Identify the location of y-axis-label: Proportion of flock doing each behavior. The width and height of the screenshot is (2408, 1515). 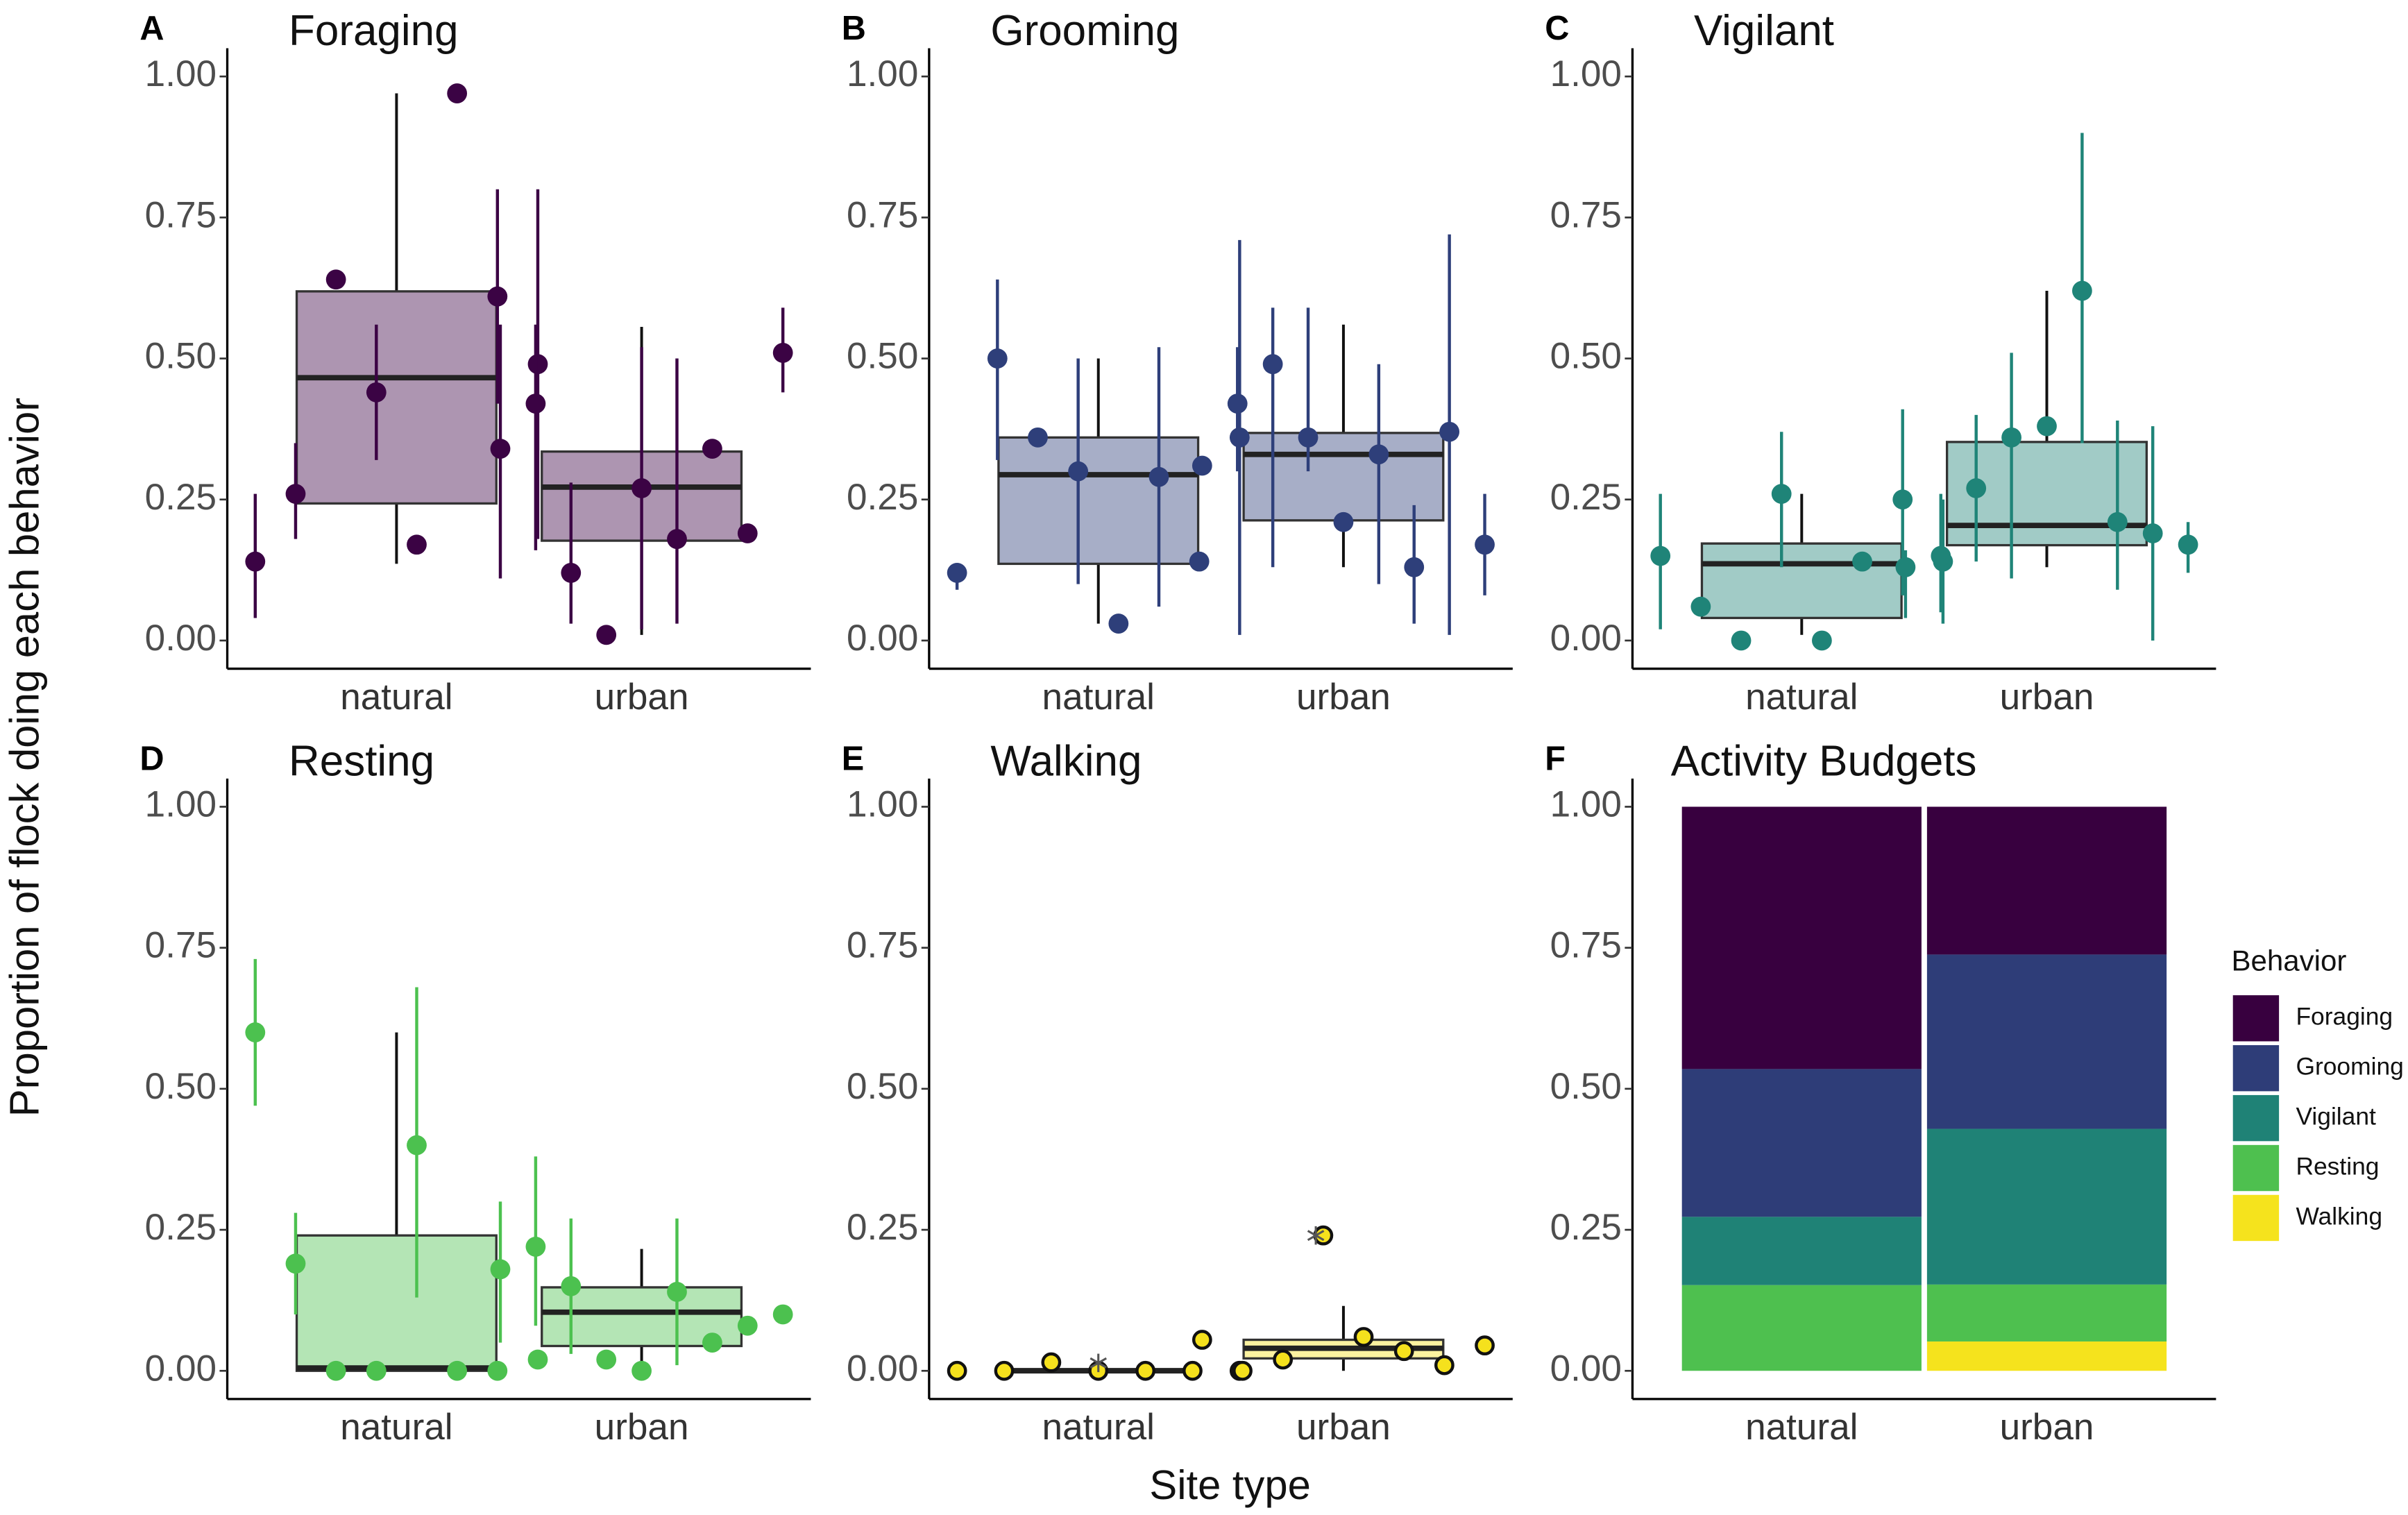
(24, 757).